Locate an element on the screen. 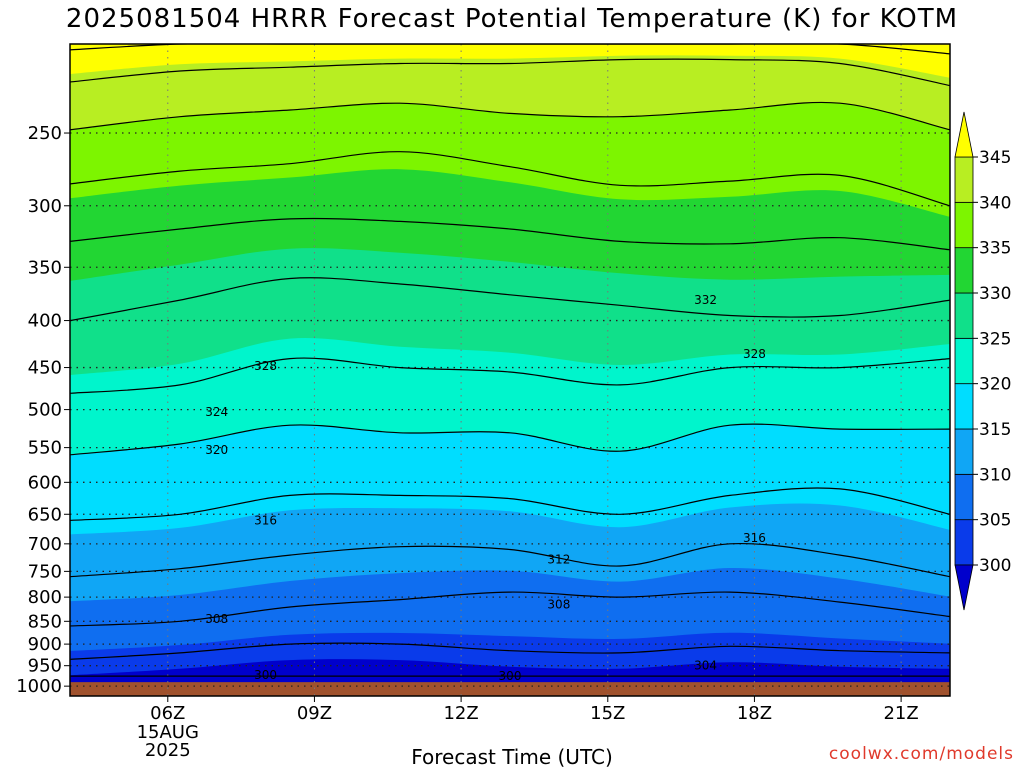  x-tick-sublabel-0: 15AUG is located at coordinates (168, 732).